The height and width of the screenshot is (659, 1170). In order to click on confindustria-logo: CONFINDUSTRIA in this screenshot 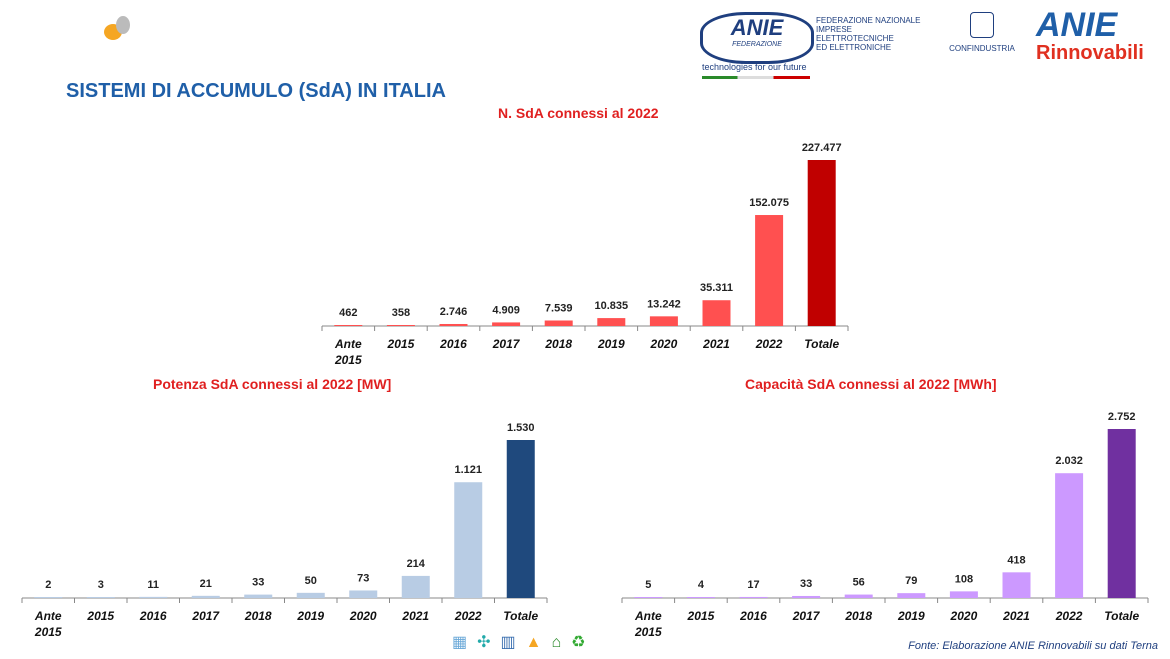, I will do `click(982, 32)`.